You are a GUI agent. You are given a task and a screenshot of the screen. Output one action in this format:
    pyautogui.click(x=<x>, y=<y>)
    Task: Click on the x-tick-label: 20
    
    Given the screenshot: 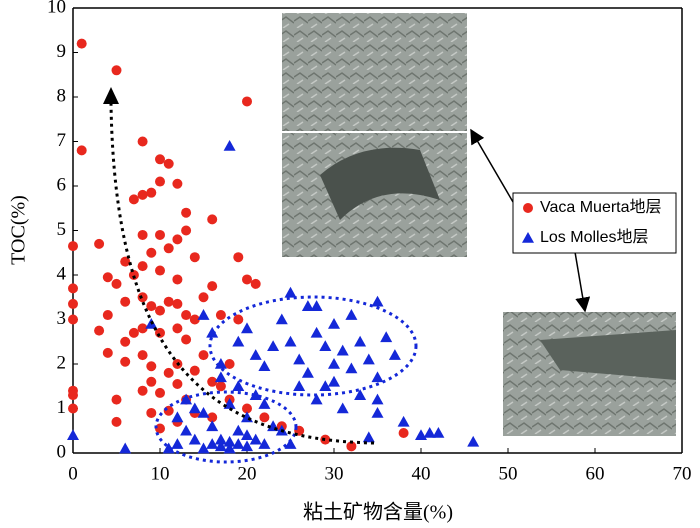 What is the action you would take?
    pyautogui.click(x=247, y=473)
    